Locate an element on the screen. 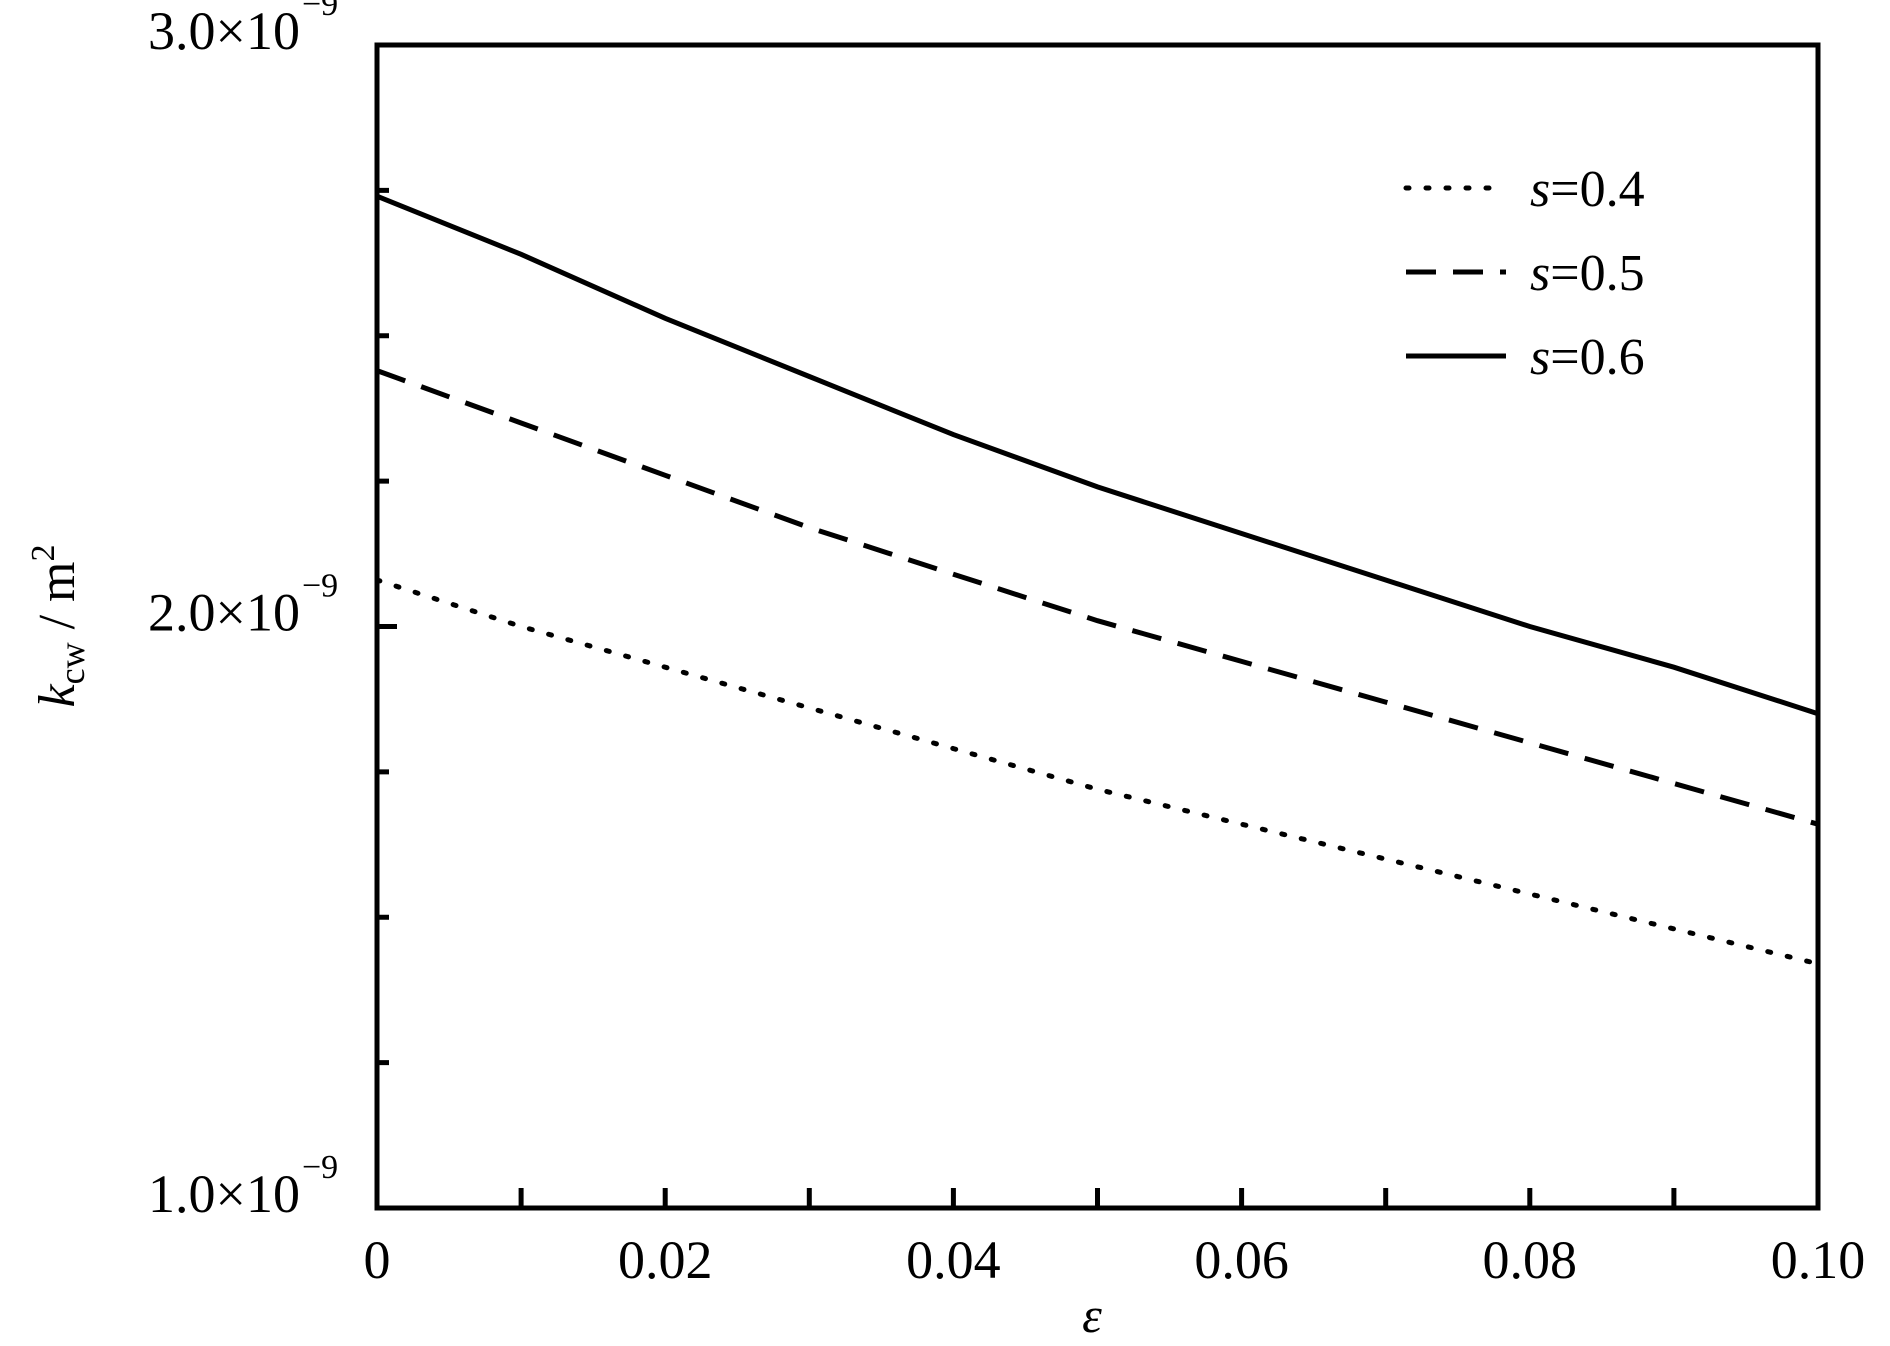 The image size is (1890, 1346). y-axis-label-unit-exponent: 2 is located at coordinates (43, 553).